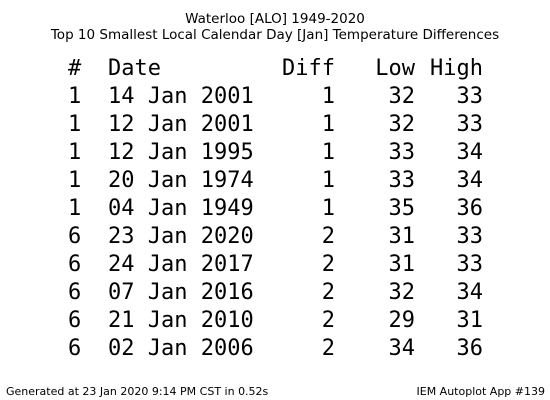  Describe the element at coordinates (481, 391) in the screenshot. I see `app-label: IEM Autoplot App #139` at that location.